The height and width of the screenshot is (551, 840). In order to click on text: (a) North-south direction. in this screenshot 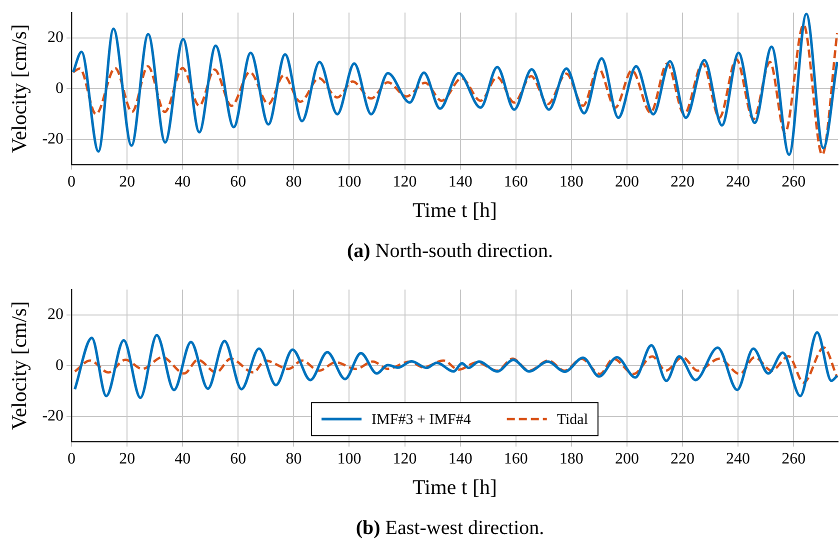, I will do `click(450, 251)`.